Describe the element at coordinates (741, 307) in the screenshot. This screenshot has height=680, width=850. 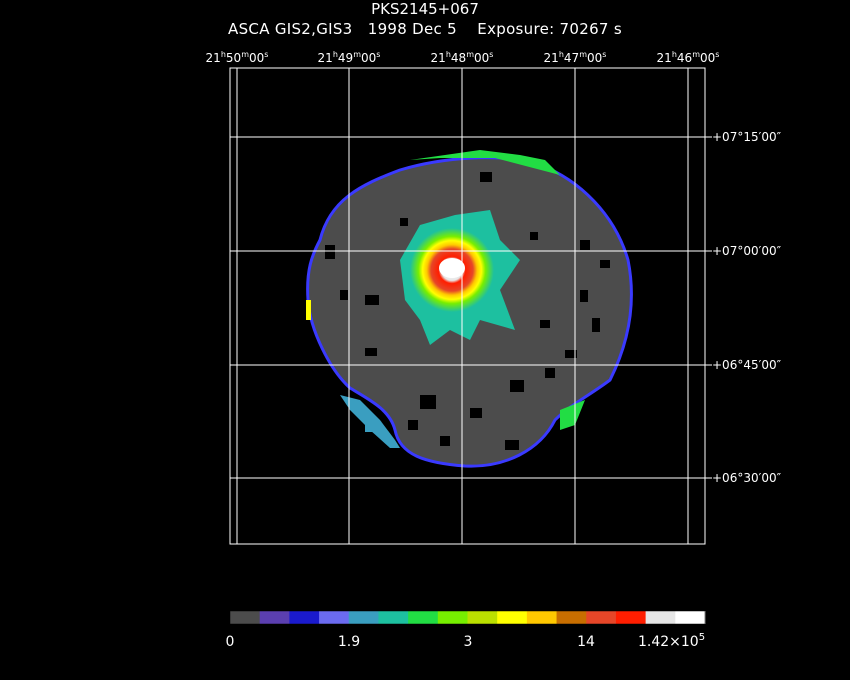
I see `dec-axis-labels: +07°15′00″ +07°00′00″ +06°45′00″ +06°30′00″` at that location.